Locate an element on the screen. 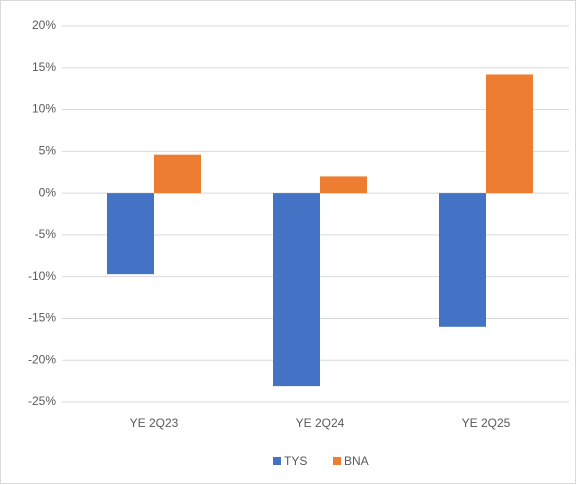 Image resolution: width=583 pixels, height=485 pixels. y-tick-label: -10% is located at coordinates (42, 276).